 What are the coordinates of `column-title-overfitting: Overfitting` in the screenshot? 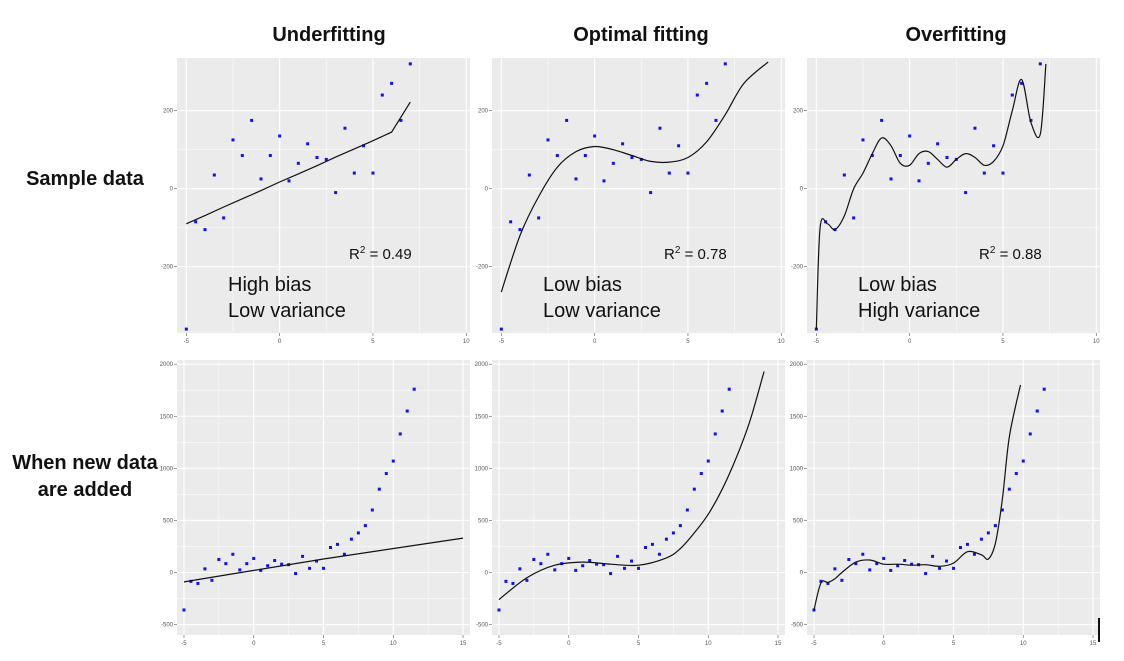 It's located at (956, 35).